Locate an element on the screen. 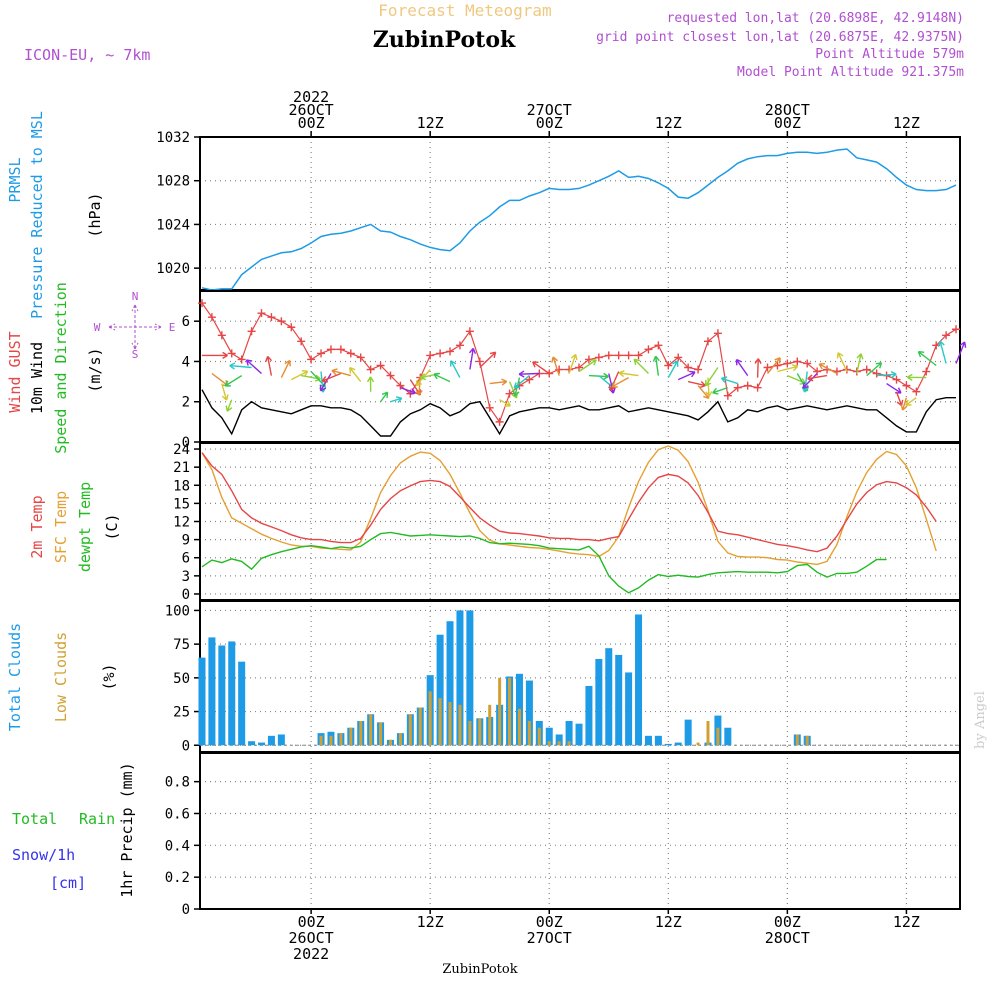 The width and height of the screenshot is (1000, 1004). time-label-top: 00Z is located at coordinates (549, 123).